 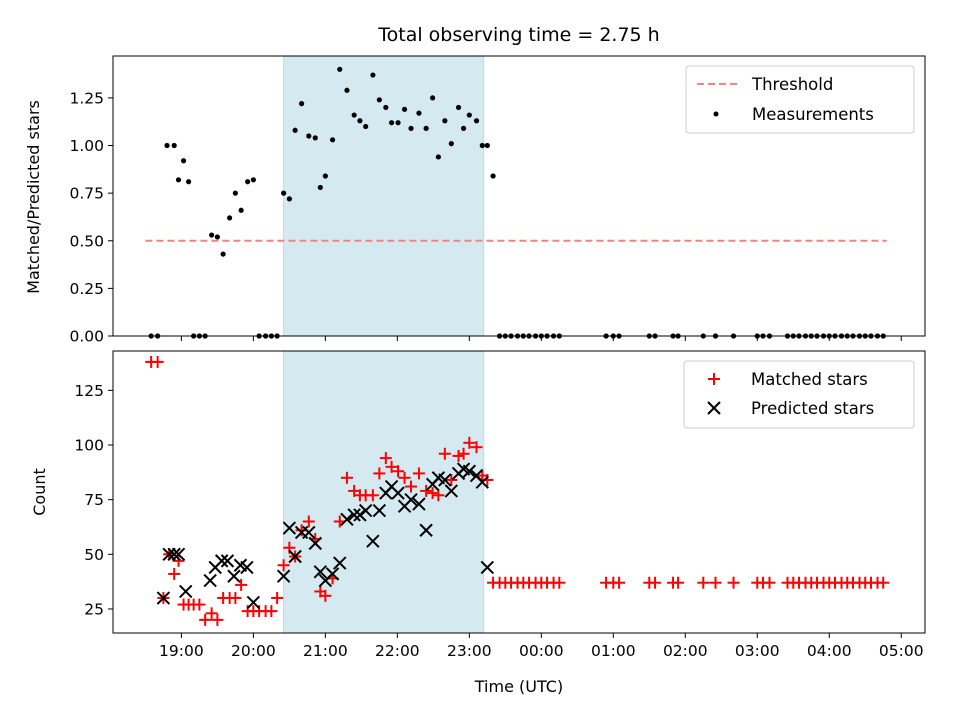 What do you see at coordinates (541, 651) in the screenshot?
I see `x-tick-label: 00:00` at bounding box center [541, 651].